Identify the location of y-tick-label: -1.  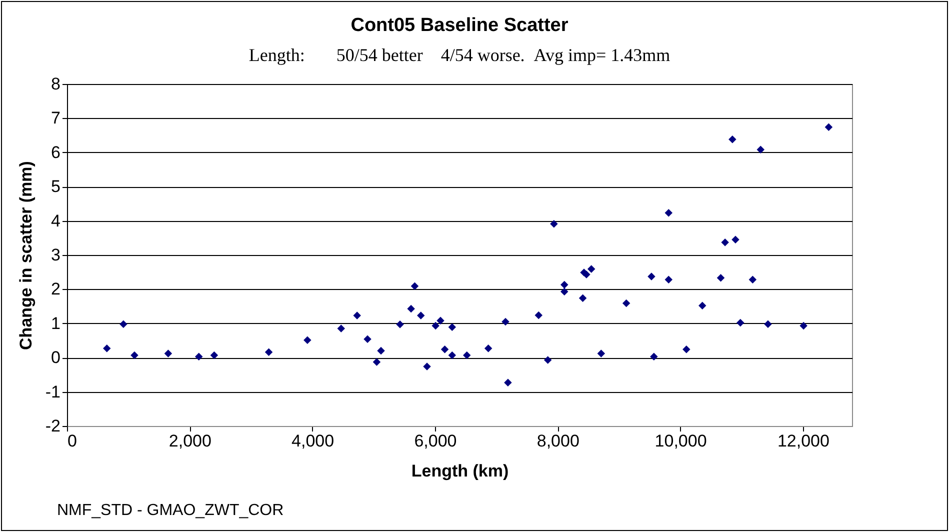
(52, 392).